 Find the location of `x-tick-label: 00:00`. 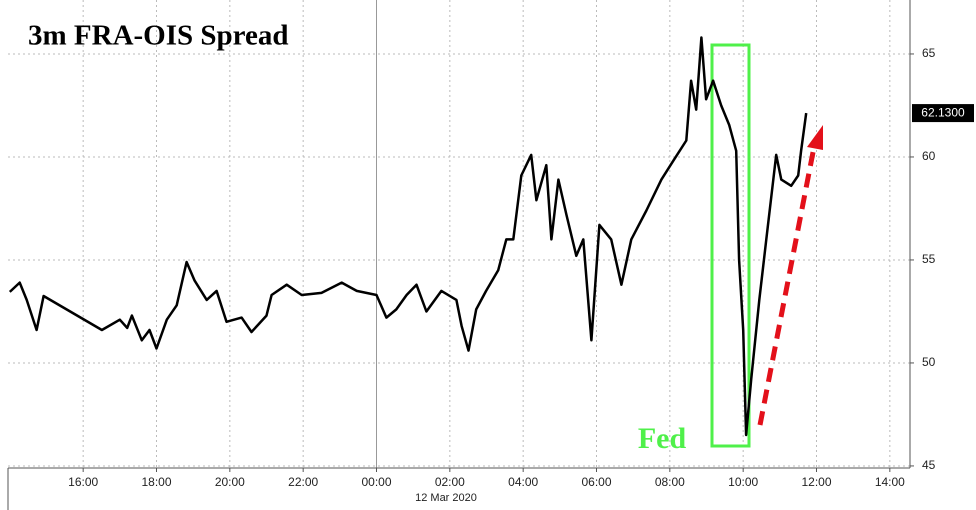

x-tick-label: 00:00 is located at coordinates (376, 482).